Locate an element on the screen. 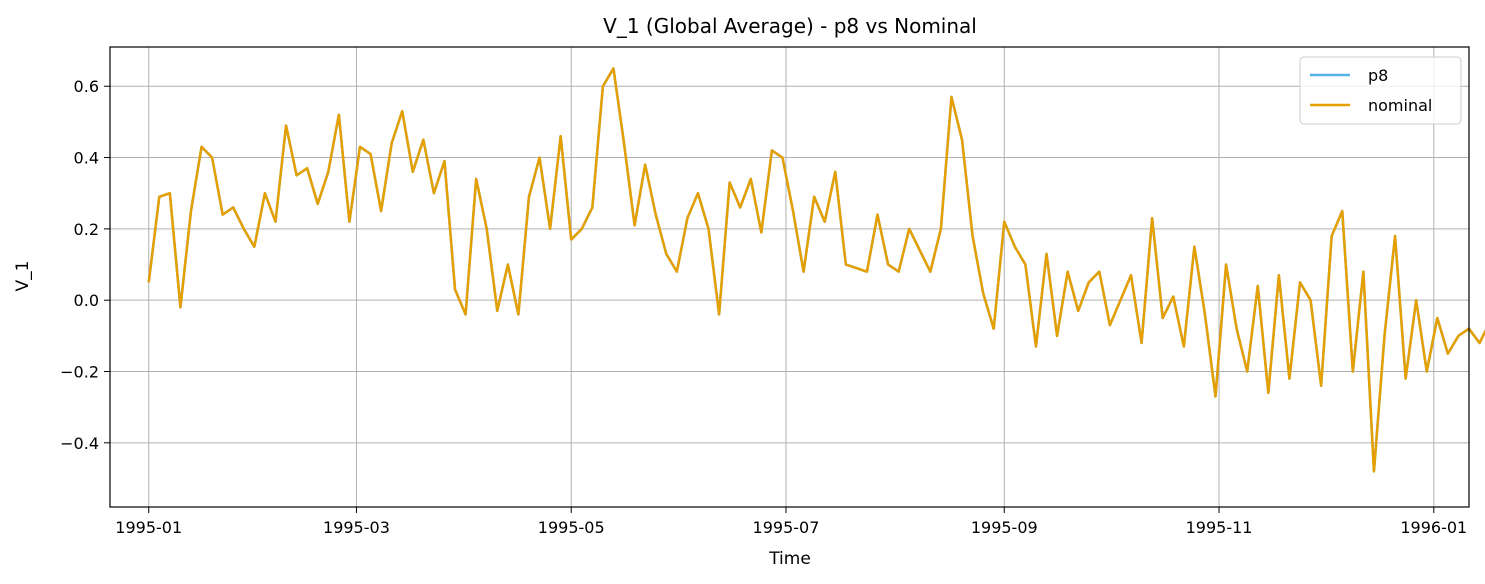 This screenshot has height=584, width=1485. x-tick-label: 1995-09 is located at coordinates (1004, 527).